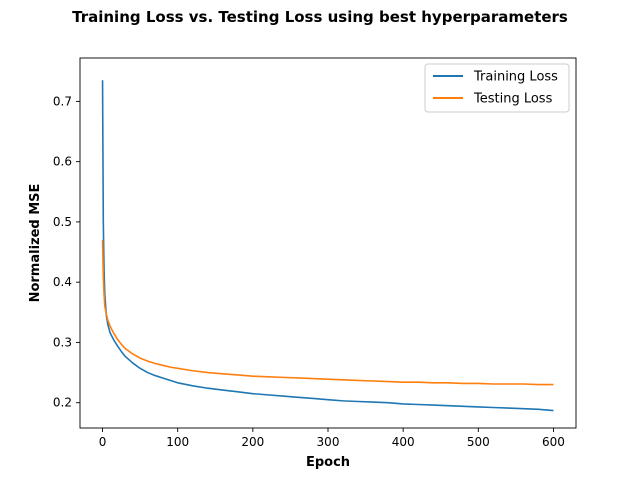 The height and width of the screenshot is (480, 640). What do you see at coordinates (62, 282) in the screenshot?
I see `y-tick-label: 0.4` at bounding box center [62, 282].